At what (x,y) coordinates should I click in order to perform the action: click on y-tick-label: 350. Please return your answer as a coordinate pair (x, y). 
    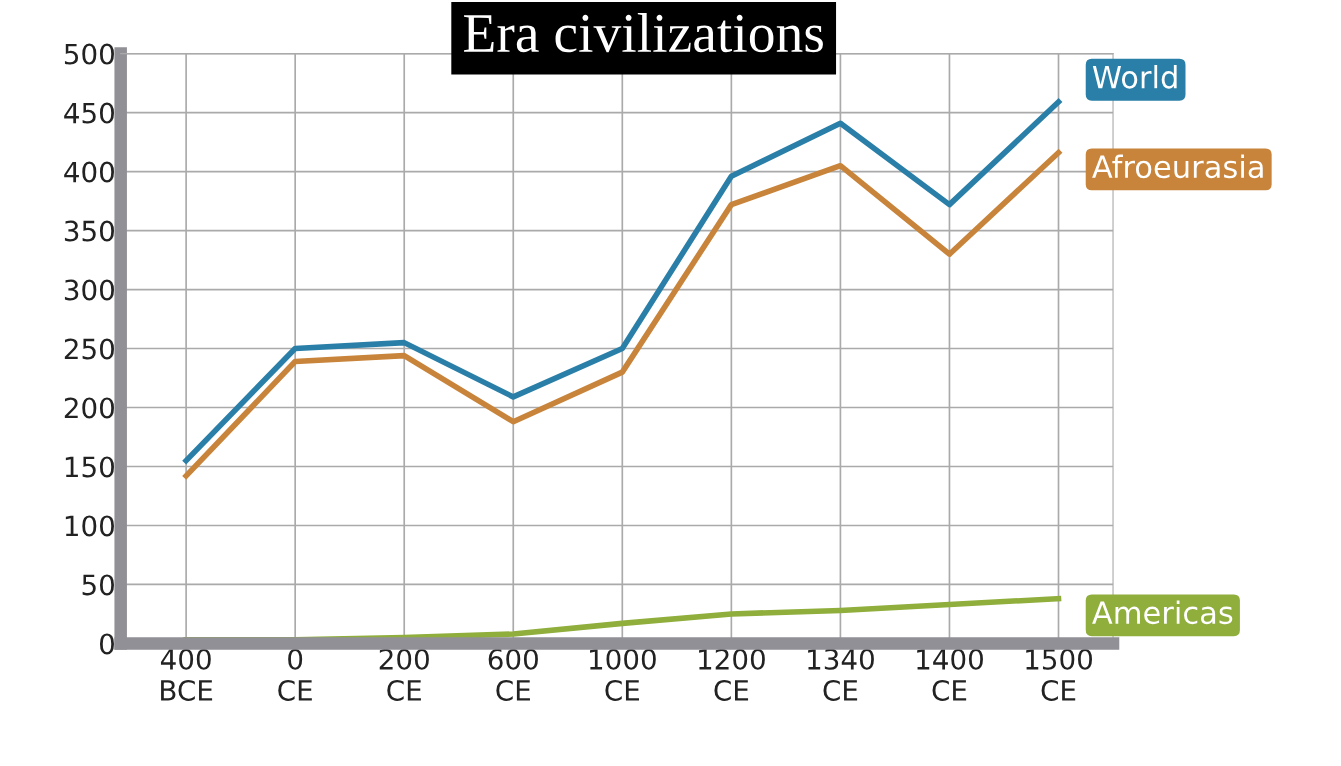
    Looking at the image, I should click on (89, 231).